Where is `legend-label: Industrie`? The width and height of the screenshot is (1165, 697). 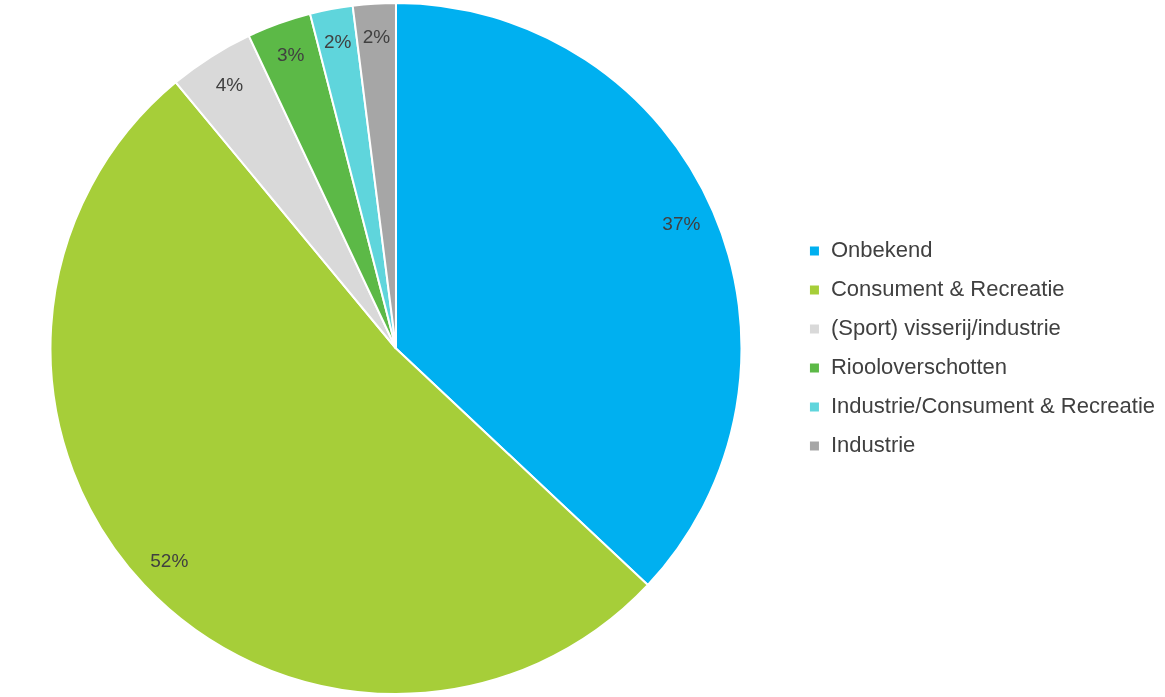 legend-label: Industrie is located at coordinates (873, 445).